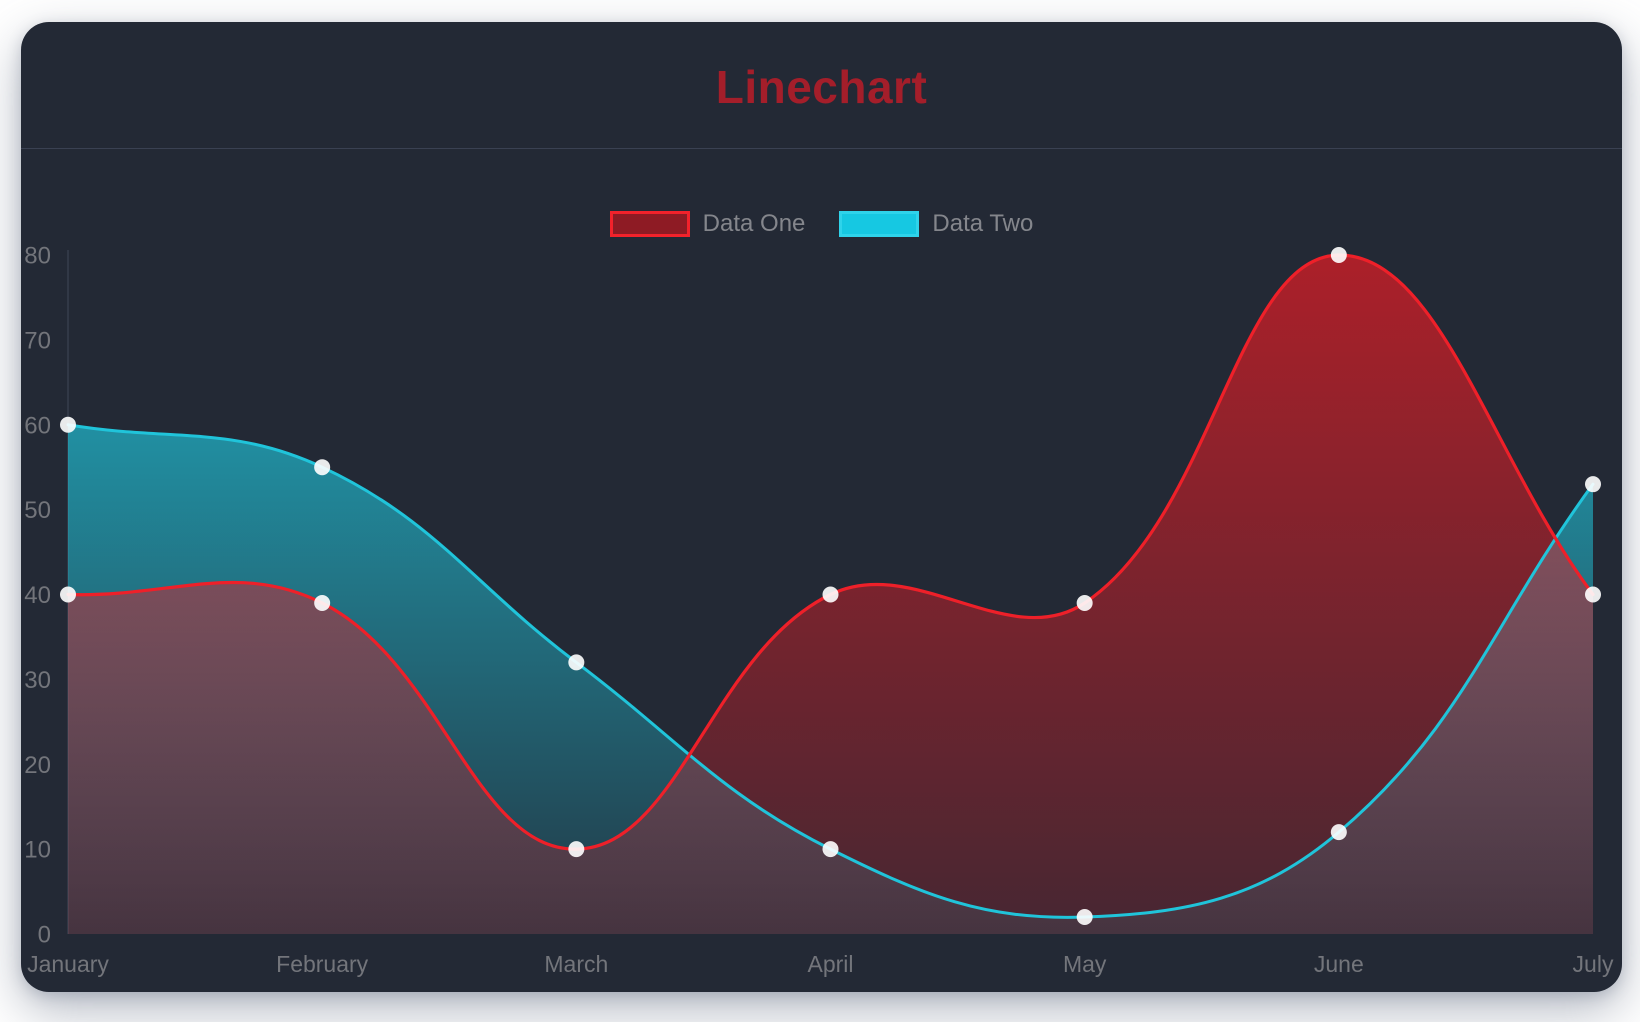 This screenshot has height=1022, width=1640. What do you see at coordinates (754, 223) in the screenshot?
I see `legend-label: Data One` at bounding box center [754, 223].